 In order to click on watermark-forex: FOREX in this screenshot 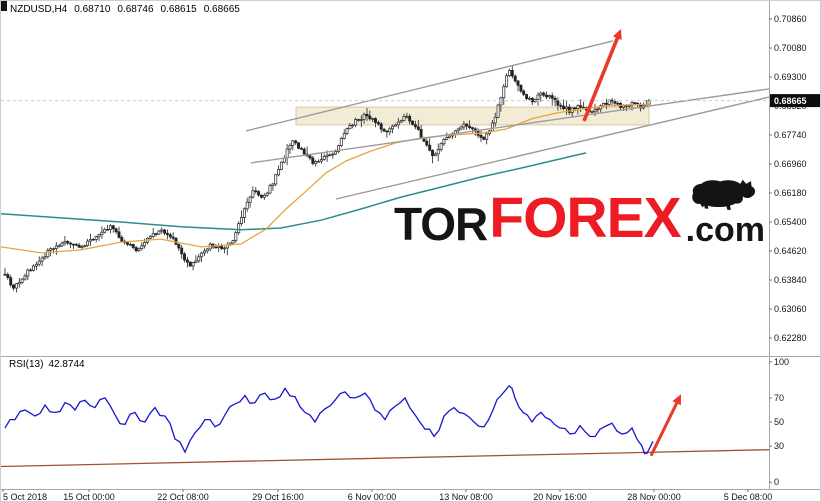, I will do `click(585, 218)`.